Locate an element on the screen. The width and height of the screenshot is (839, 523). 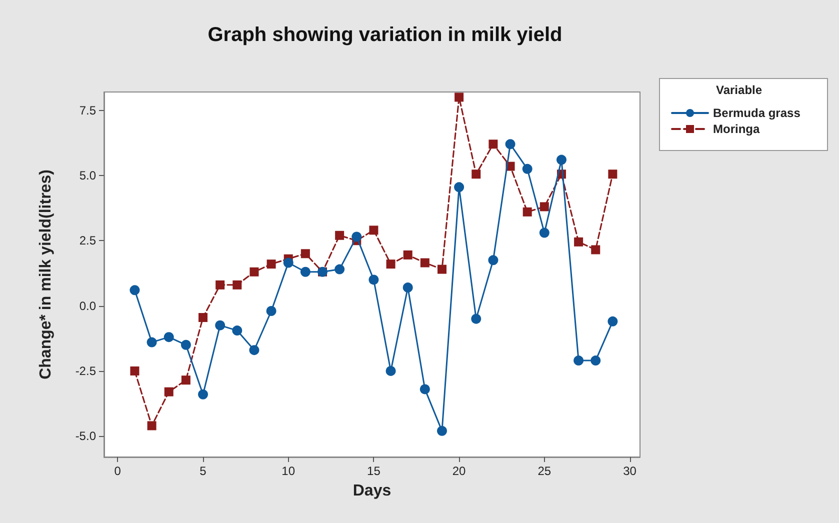
y-tick-label: -5.0 is located at coordinates (85, 436).